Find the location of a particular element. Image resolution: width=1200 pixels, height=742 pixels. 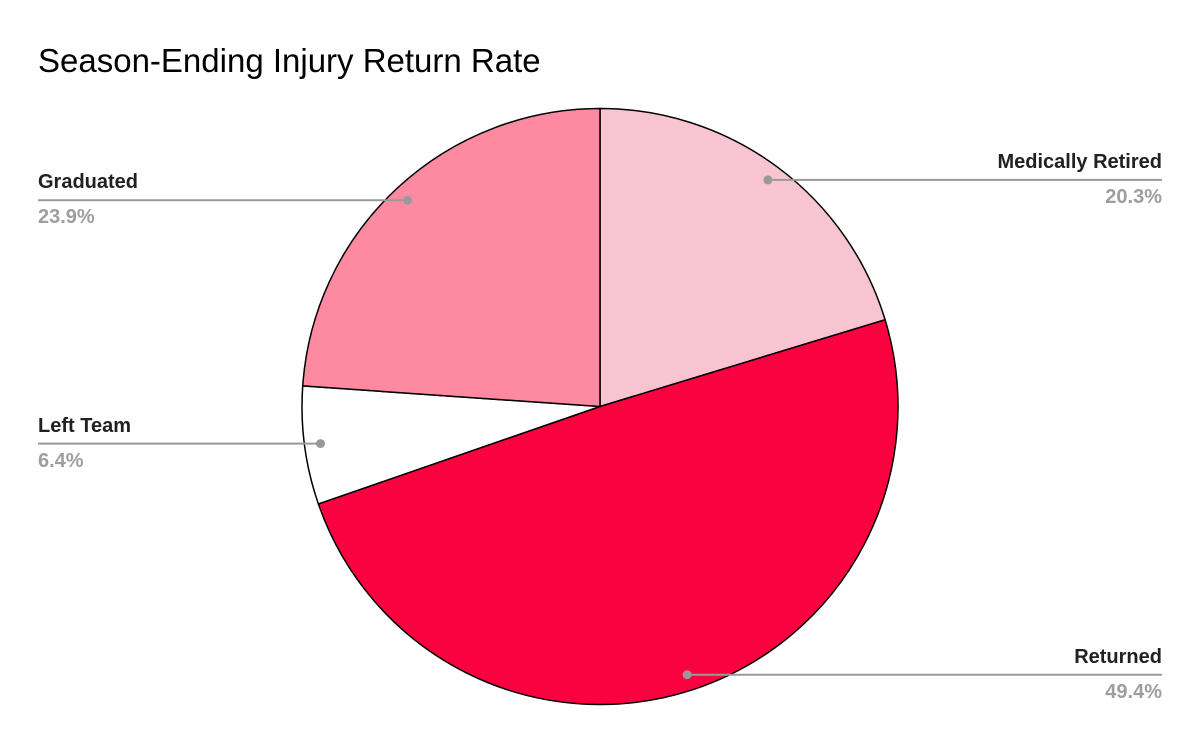

leader-dot-left-team is located at coordinates (320, 444).